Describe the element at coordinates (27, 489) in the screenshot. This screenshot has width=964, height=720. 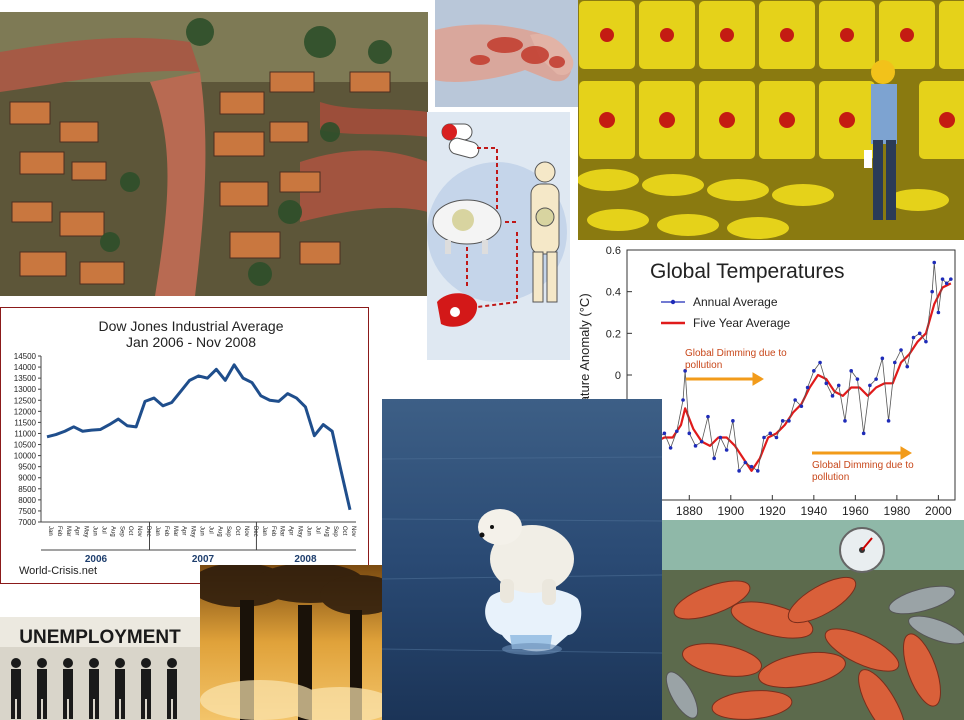
I see `dow-y-tick-label: 8500` at that location.